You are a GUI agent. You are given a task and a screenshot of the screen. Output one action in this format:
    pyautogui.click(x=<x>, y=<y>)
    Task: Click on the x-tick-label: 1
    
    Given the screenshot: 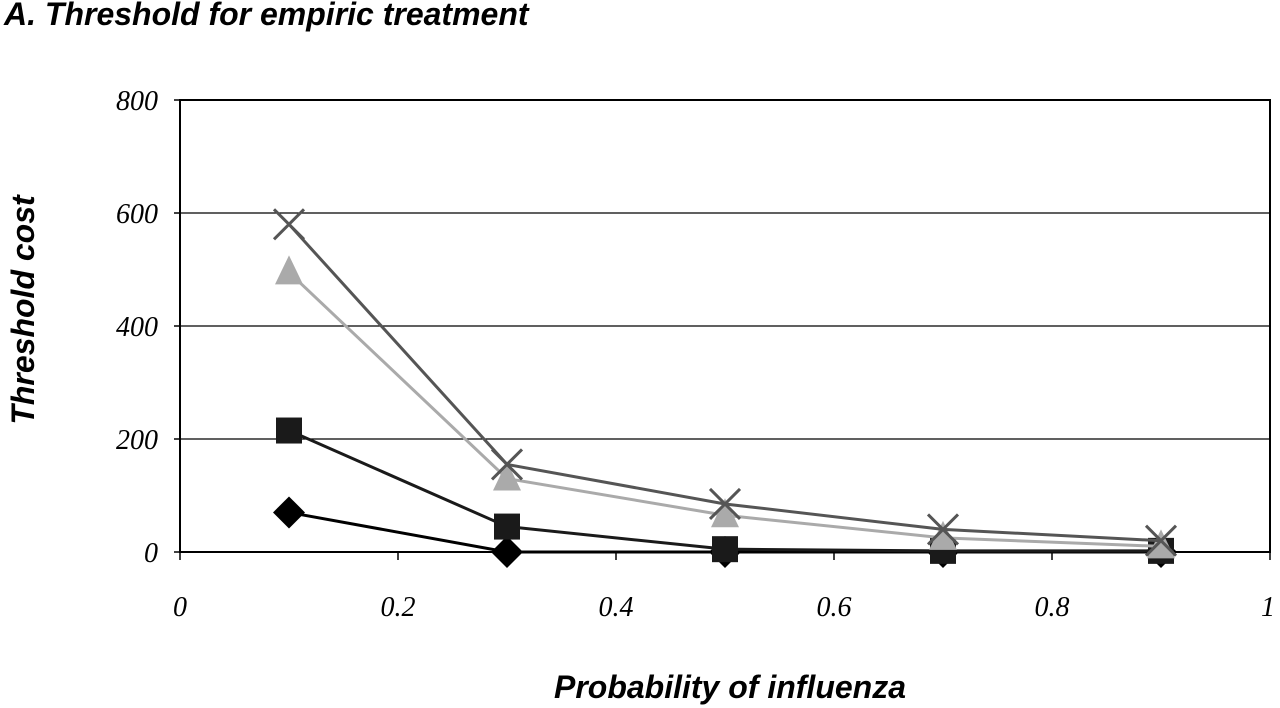 What is the action you would take?
    pyautogui.click(x=1268, y=607)
    